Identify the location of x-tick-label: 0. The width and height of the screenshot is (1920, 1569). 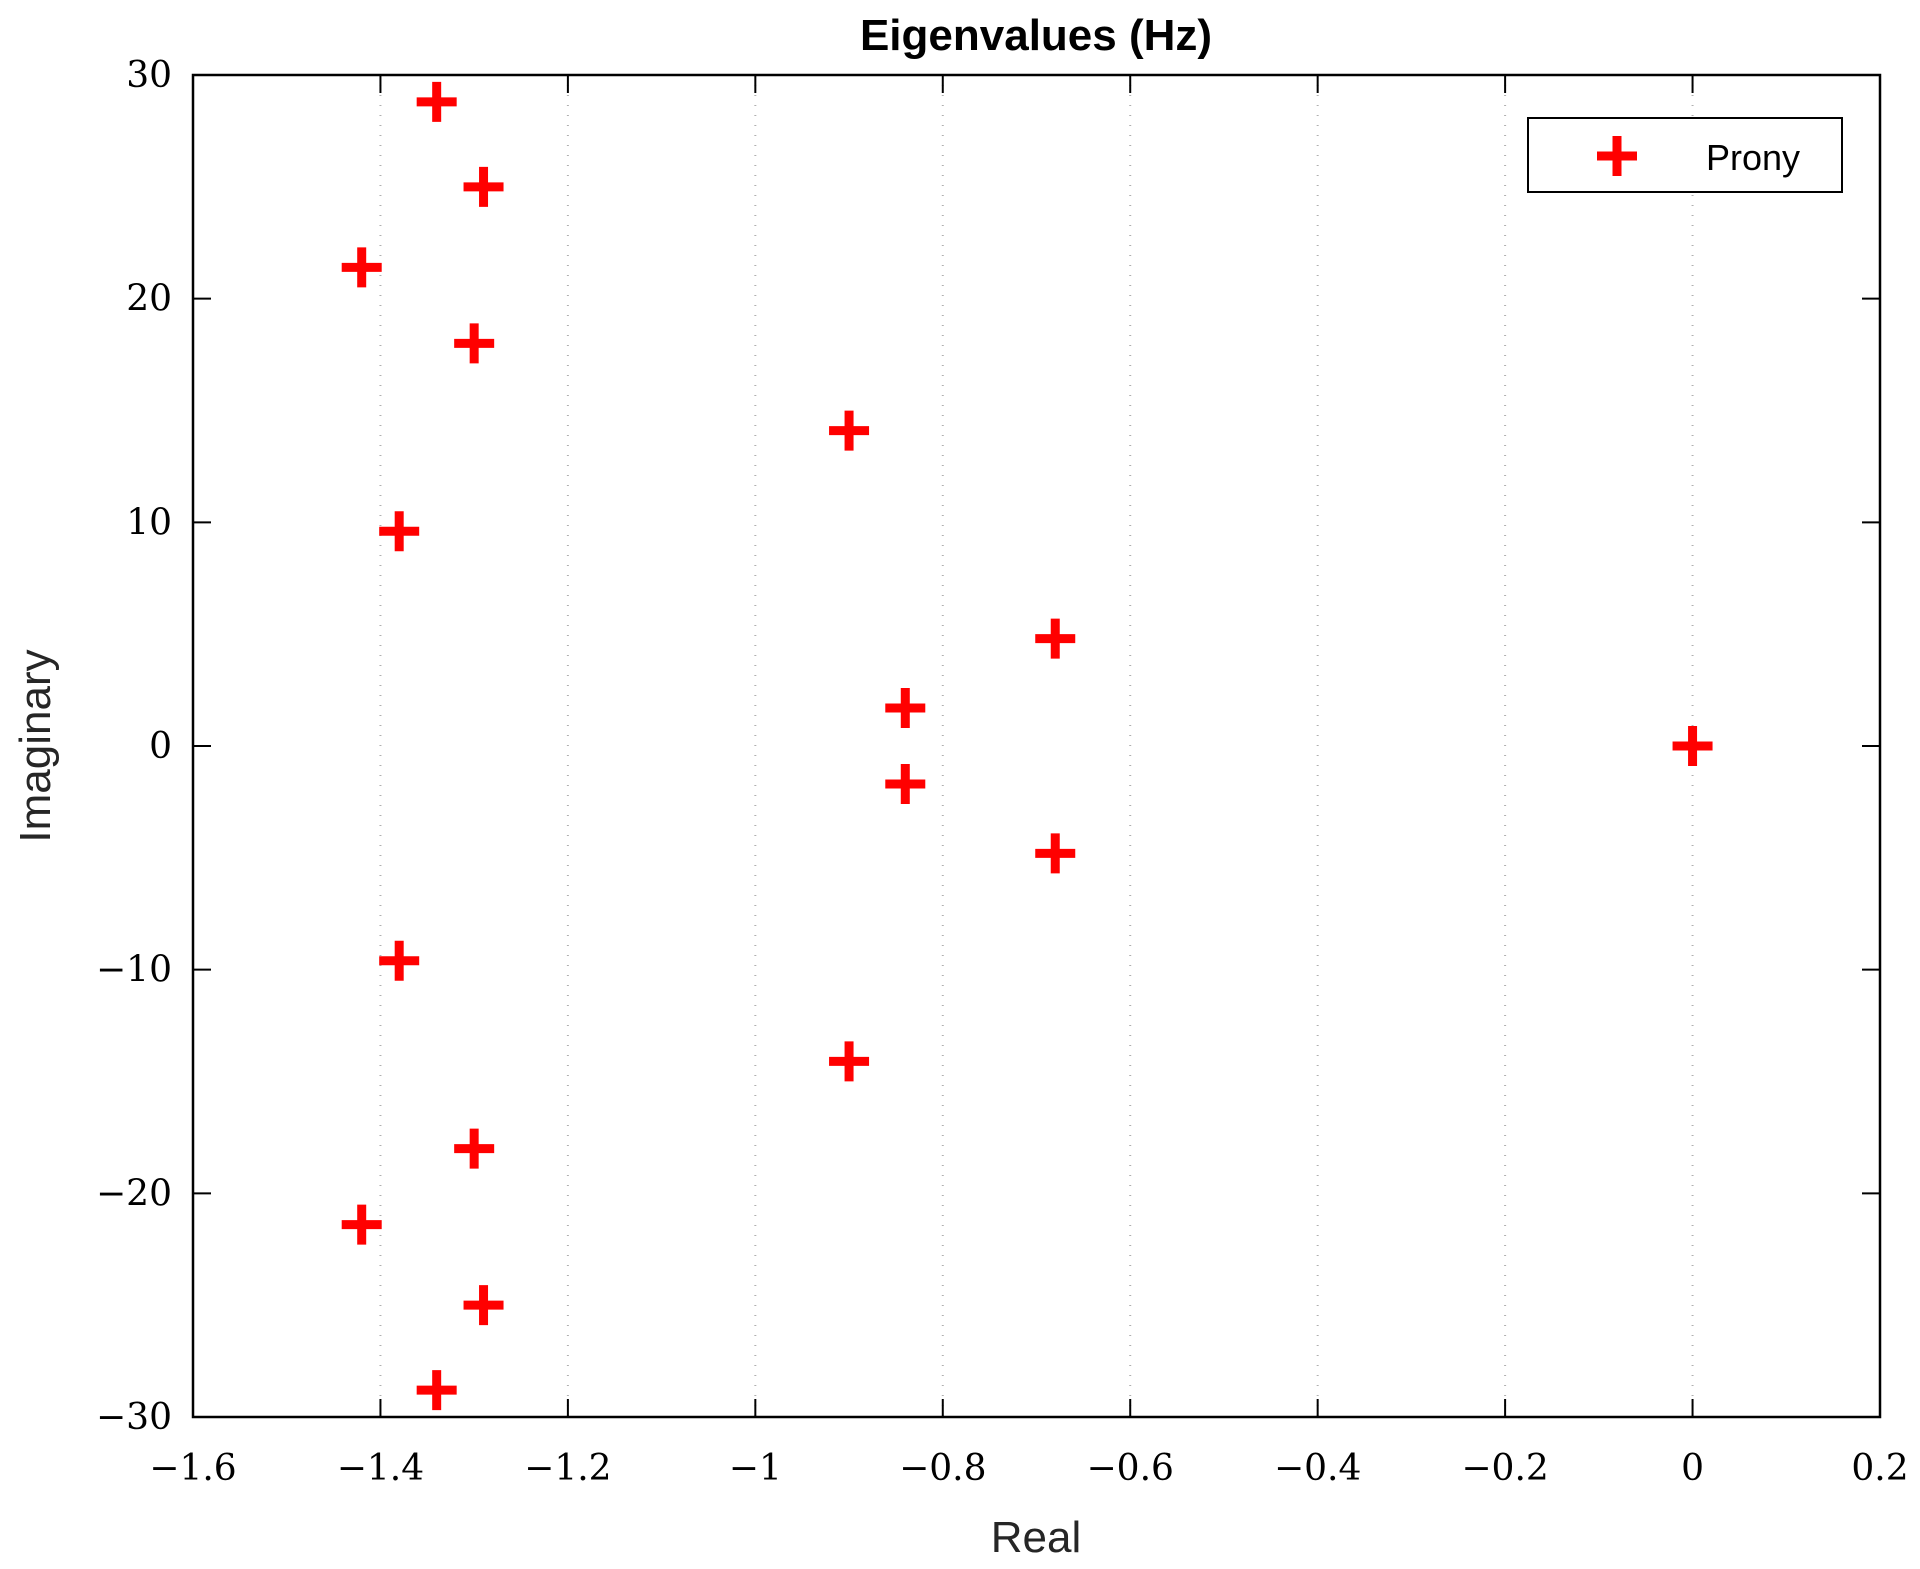
(1692, 1468).